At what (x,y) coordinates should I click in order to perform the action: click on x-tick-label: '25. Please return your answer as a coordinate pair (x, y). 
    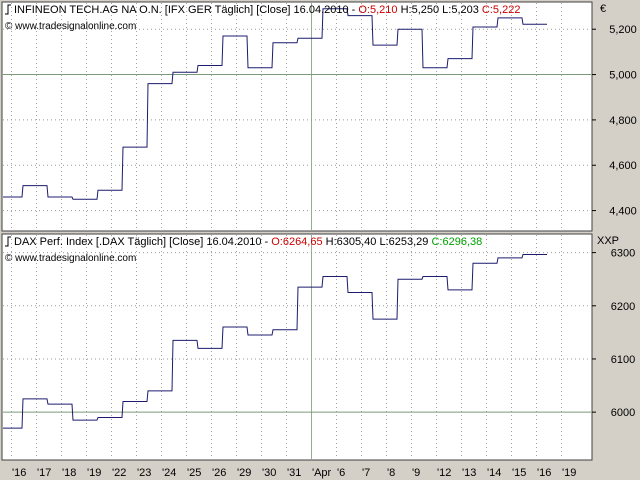
    Looking at the image, I should click on (194, 473).